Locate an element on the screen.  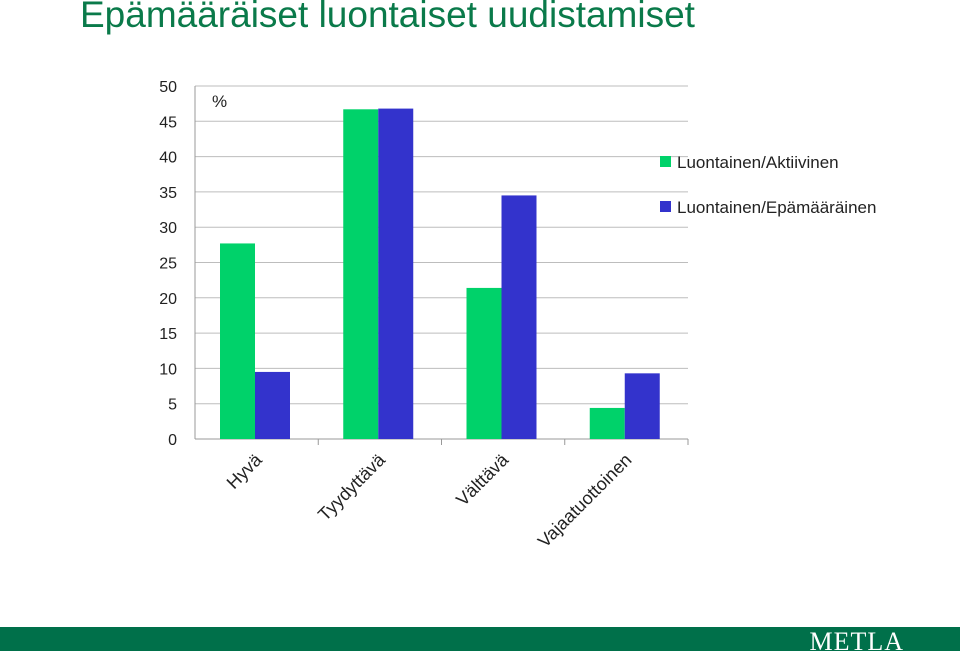
y-tick-label: 0 is located at coordinates (172, 440).